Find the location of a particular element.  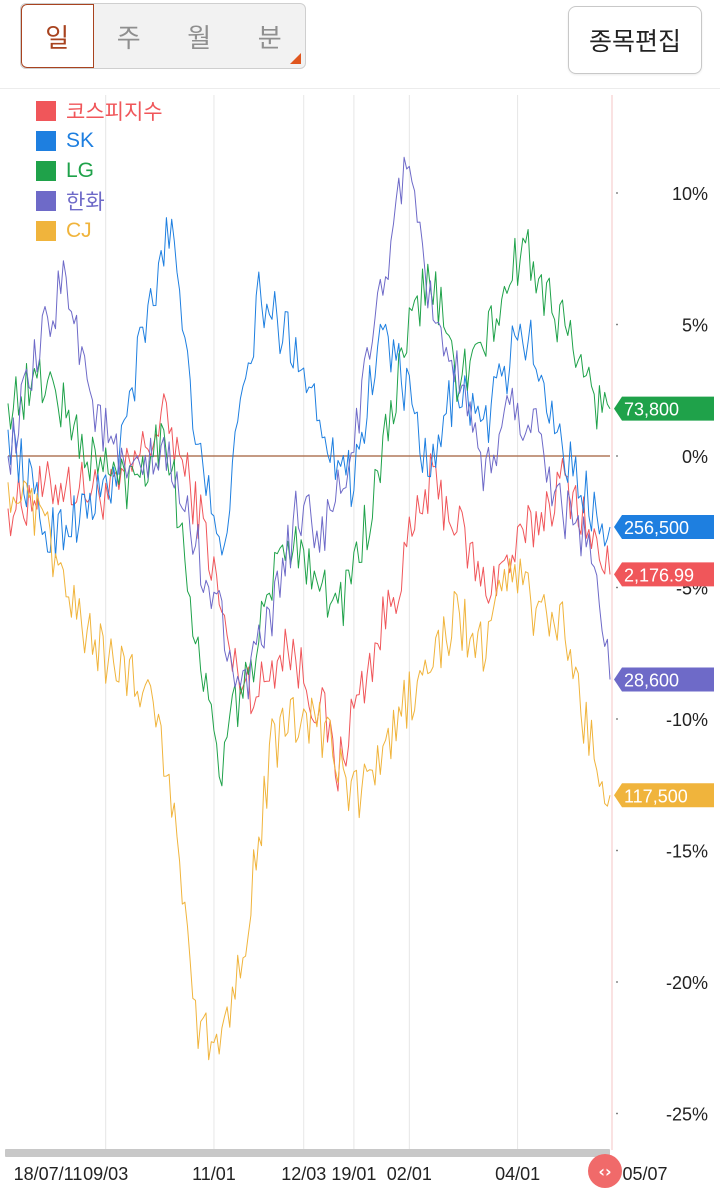

x-tick-label: 04/01 is located at coordinates (517, 1174).